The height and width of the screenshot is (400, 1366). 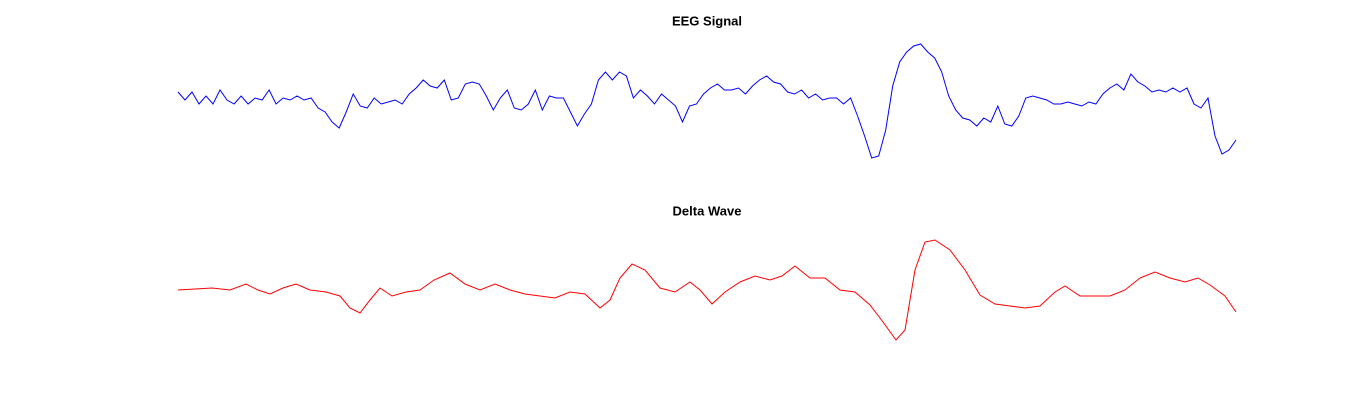 I want to click on chart-title: Delta Wave, so click(x=707, y=210).